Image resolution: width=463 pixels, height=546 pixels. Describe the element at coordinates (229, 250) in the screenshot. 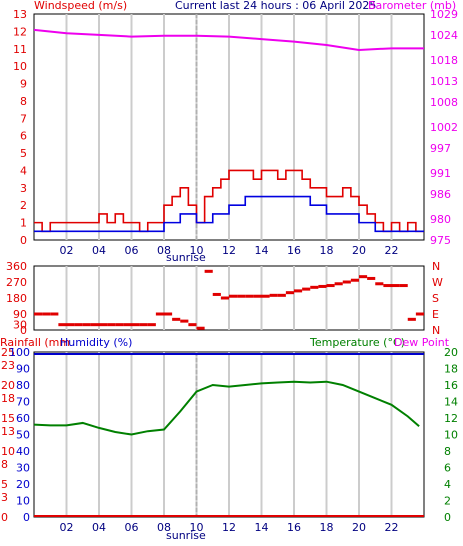

I see `wind-x-tick-label: 12` at that location.